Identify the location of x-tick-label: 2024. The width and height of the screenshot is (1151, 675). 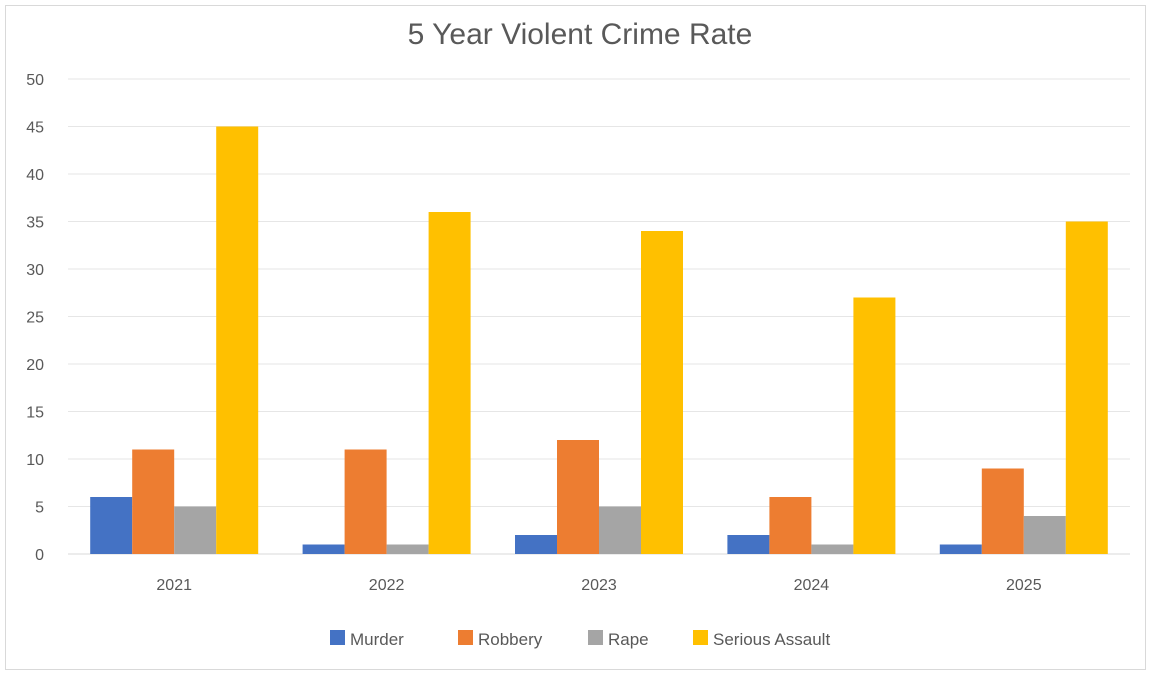
(812, 585).